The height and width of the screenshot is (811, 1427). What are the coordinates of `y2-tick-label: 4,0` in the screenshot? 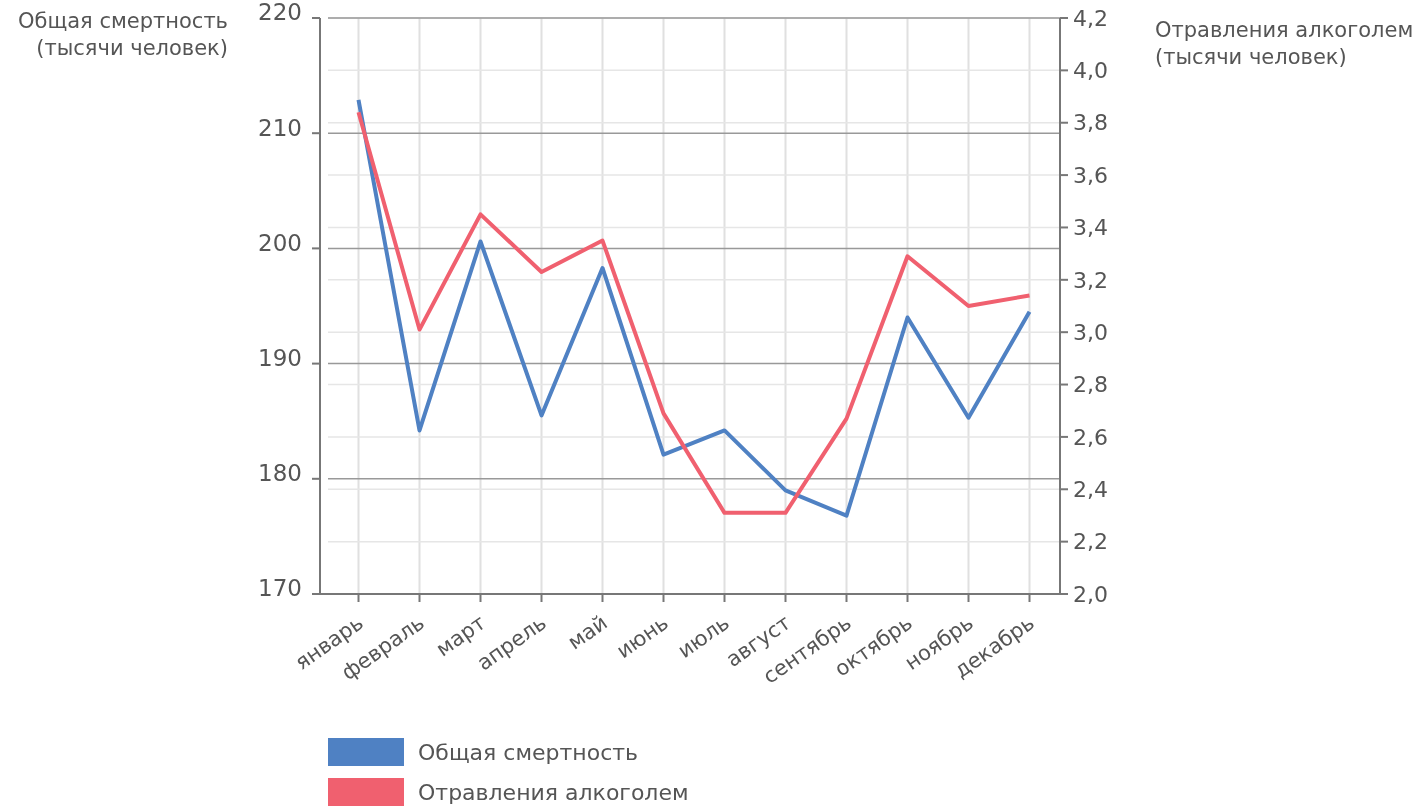 It's located at (1090, 71).